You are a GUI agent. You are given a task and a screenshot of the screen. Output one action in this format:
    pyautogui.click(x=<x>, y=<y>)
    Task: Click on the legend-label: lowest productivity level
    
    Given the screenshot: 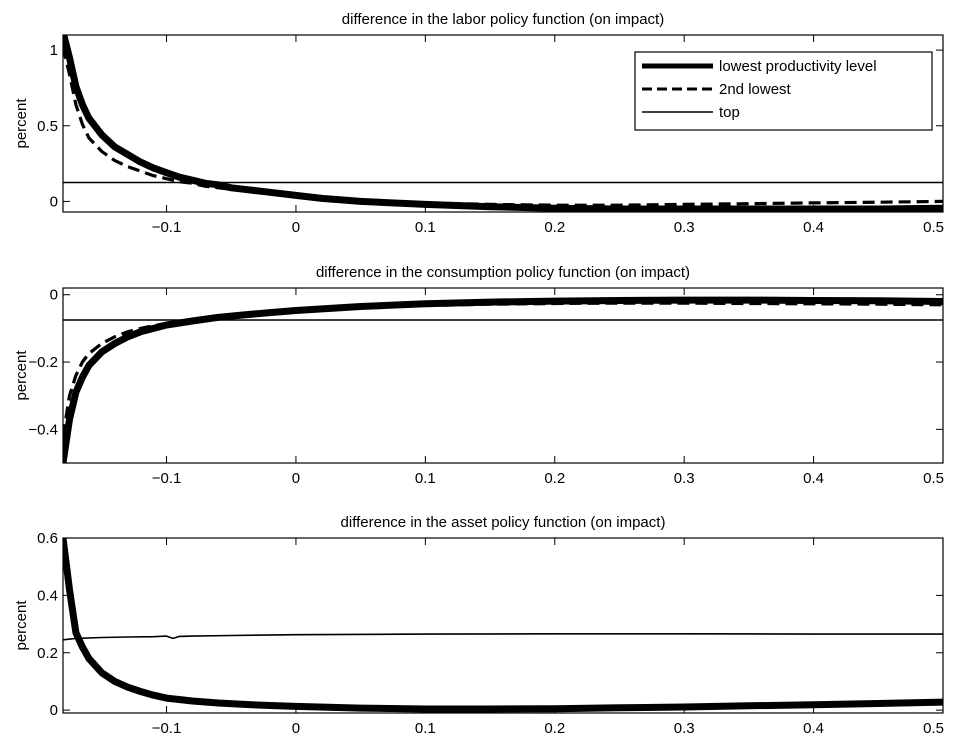 What is the action you would take?
    pyautogui.click(x=798, y=66)
    